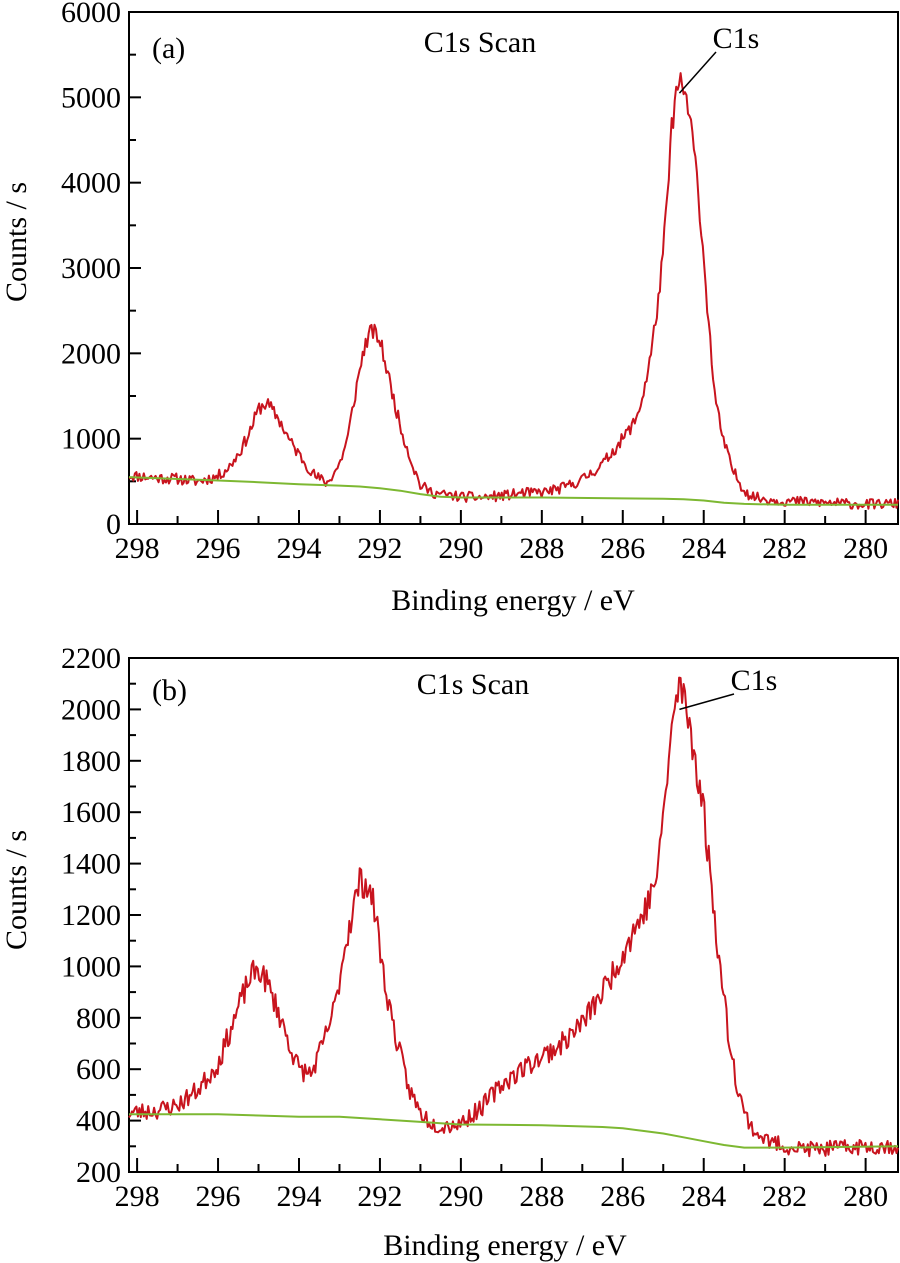 Image resolution: width=900 pixels, height=1263 pixels. What do you see at coordinates (91, 658) in the screenshot?
I see `y-tick-label: 2200` at bounding box center [91, 658].